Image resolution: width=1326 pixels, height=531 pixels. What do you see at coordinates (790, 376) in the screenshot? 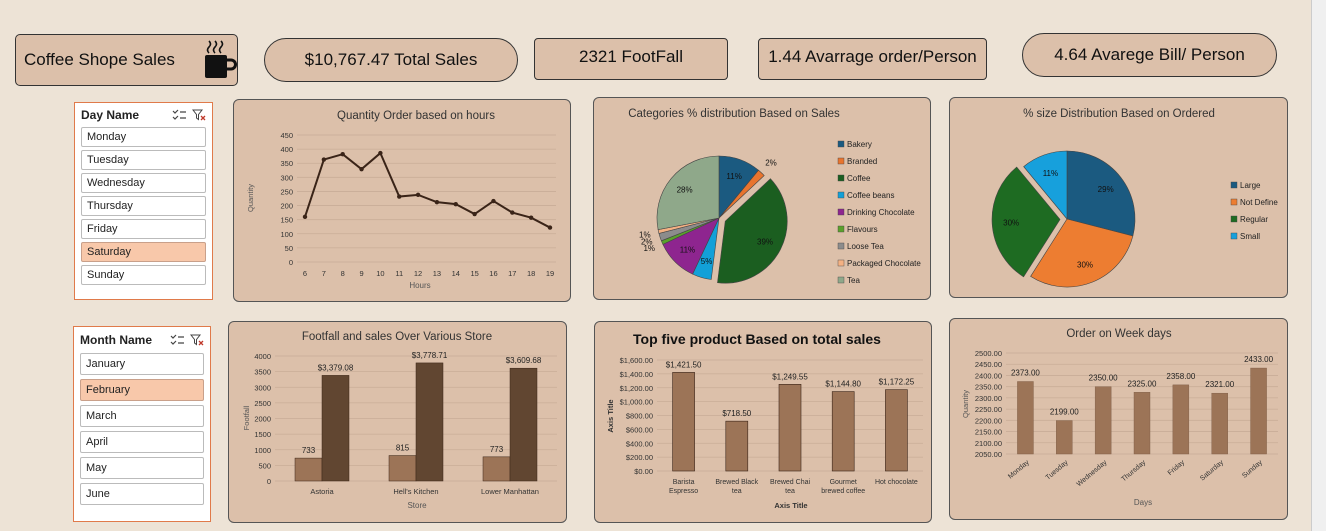
I see `data-label: $1,249.55` at bounding box center [790, 376].